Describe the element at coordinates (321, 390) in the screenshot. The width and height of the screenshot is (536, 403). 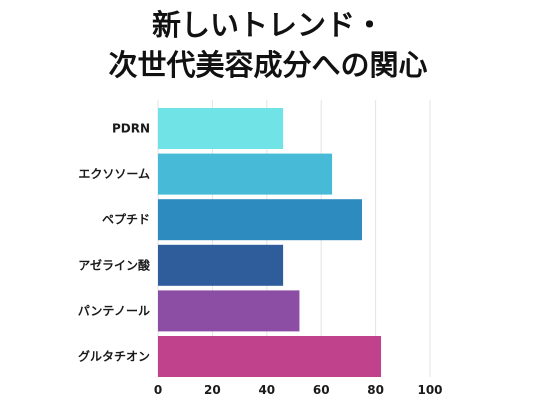
I see `x-tick-label: 60` at that location.